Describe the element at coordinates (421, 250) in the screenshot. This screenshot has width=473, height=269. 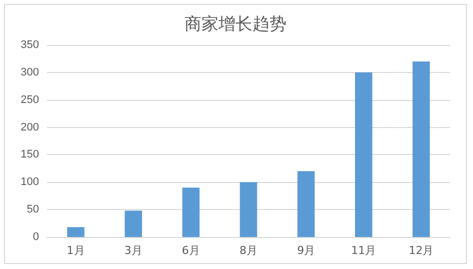
I see `x-tick-label: 12月` at that location.